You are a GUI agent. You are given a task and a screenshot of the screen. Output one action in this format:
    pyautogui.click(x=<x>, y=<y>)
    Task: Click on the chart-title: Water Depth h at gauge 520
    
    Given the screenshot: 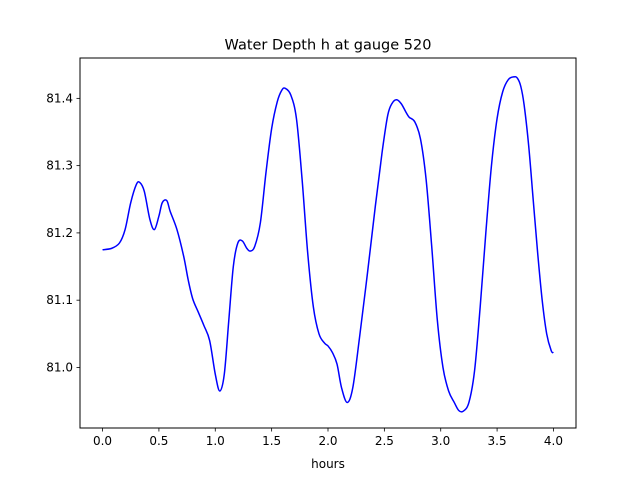 What is the action you would take?
    pyautogui.click(x=328, y=46)
    